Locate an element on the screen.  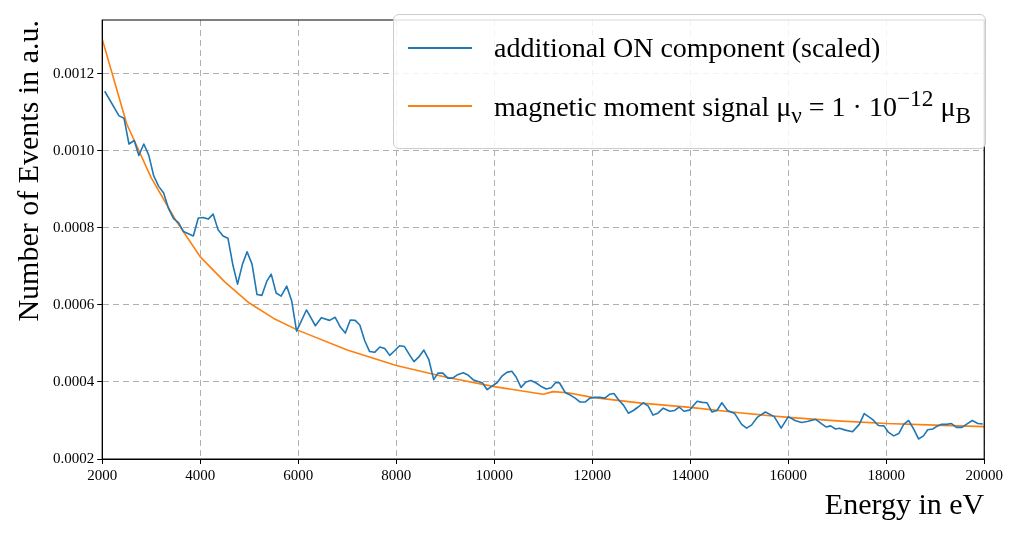
x-tick-label: 6000 is located at coordinates (298, 474).